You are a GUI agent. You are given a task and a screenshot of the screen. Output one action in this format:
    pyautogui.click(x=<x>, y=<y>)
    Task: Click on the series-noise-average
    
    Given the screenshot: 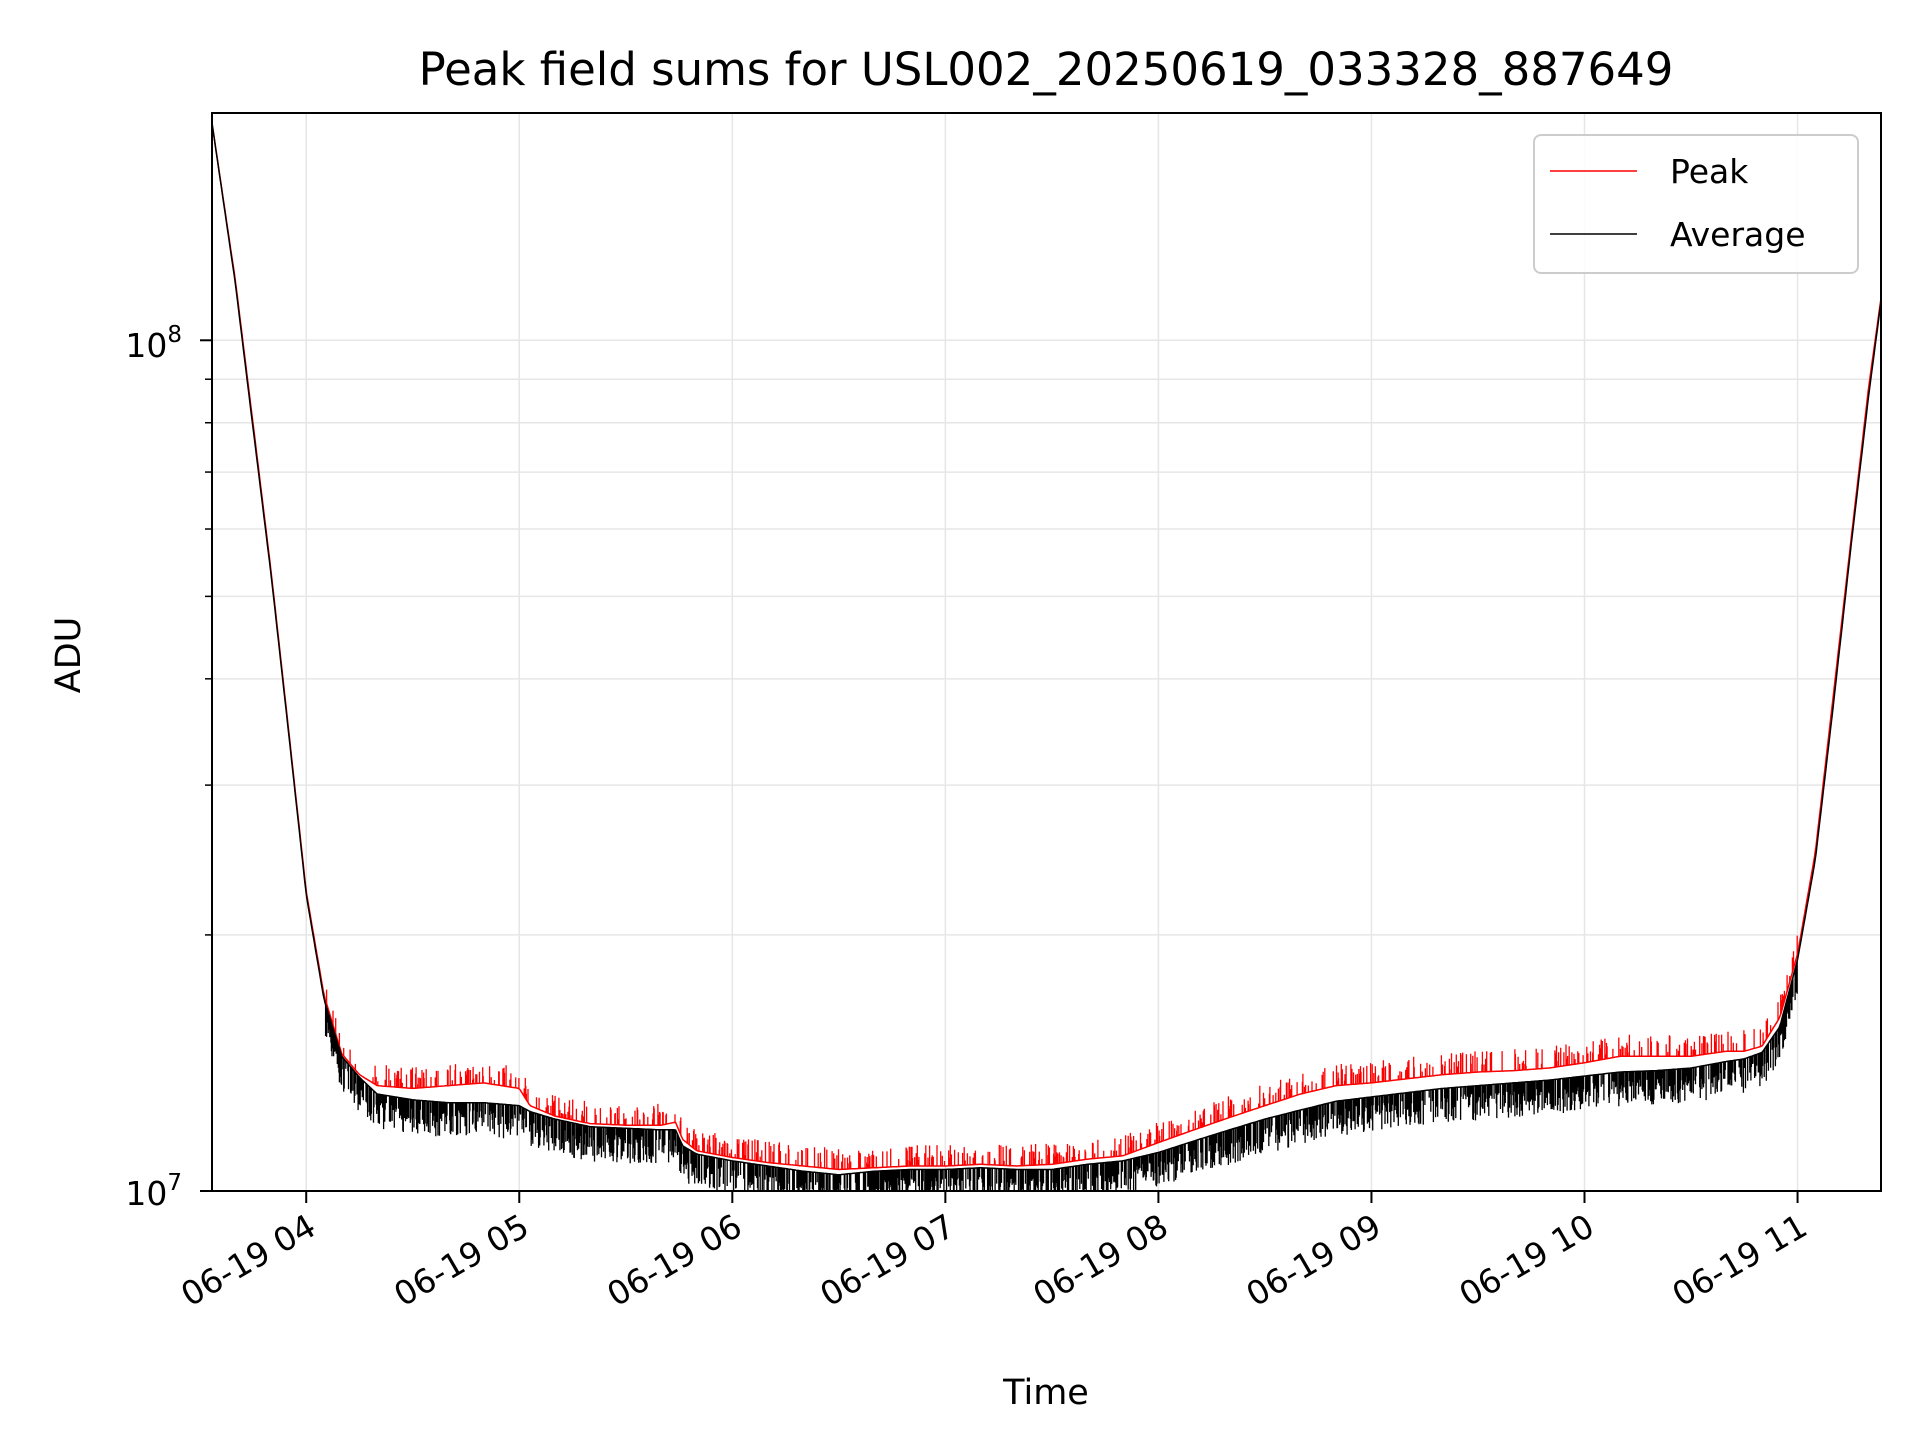 What is the action you would take?
    pyautogui.click(x=1061, y=1076)
    